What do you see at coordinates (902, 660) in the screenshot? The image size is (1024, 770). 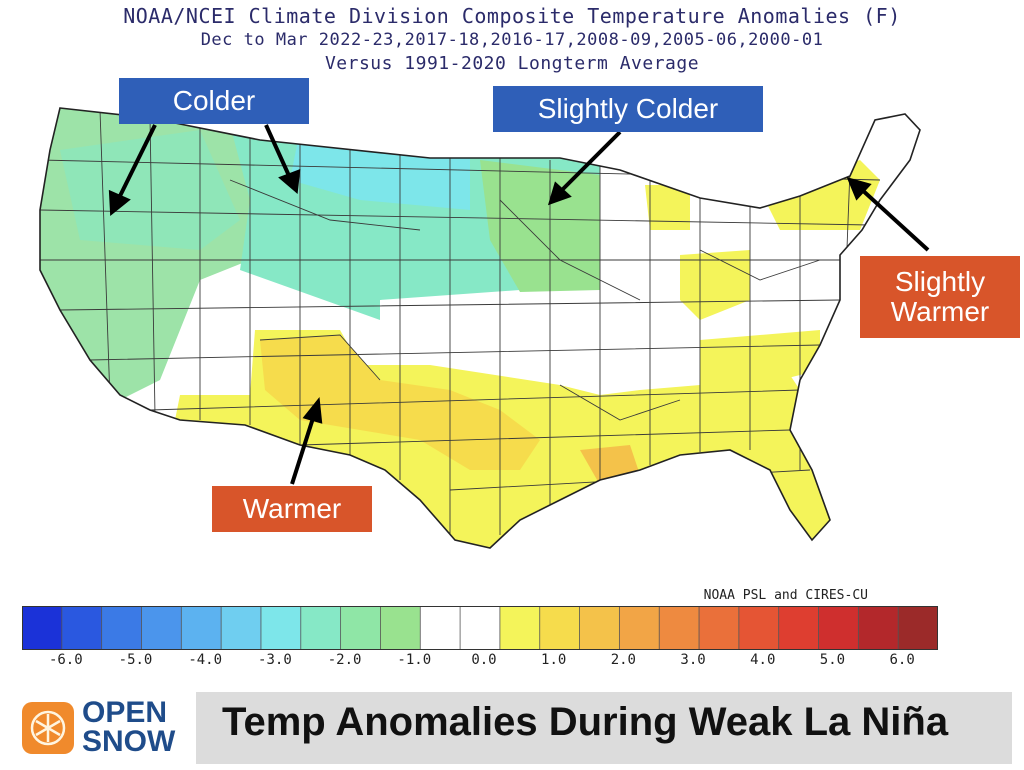 I see `colorbar-tick-label: 6.0` at bounding box center [902, 660].